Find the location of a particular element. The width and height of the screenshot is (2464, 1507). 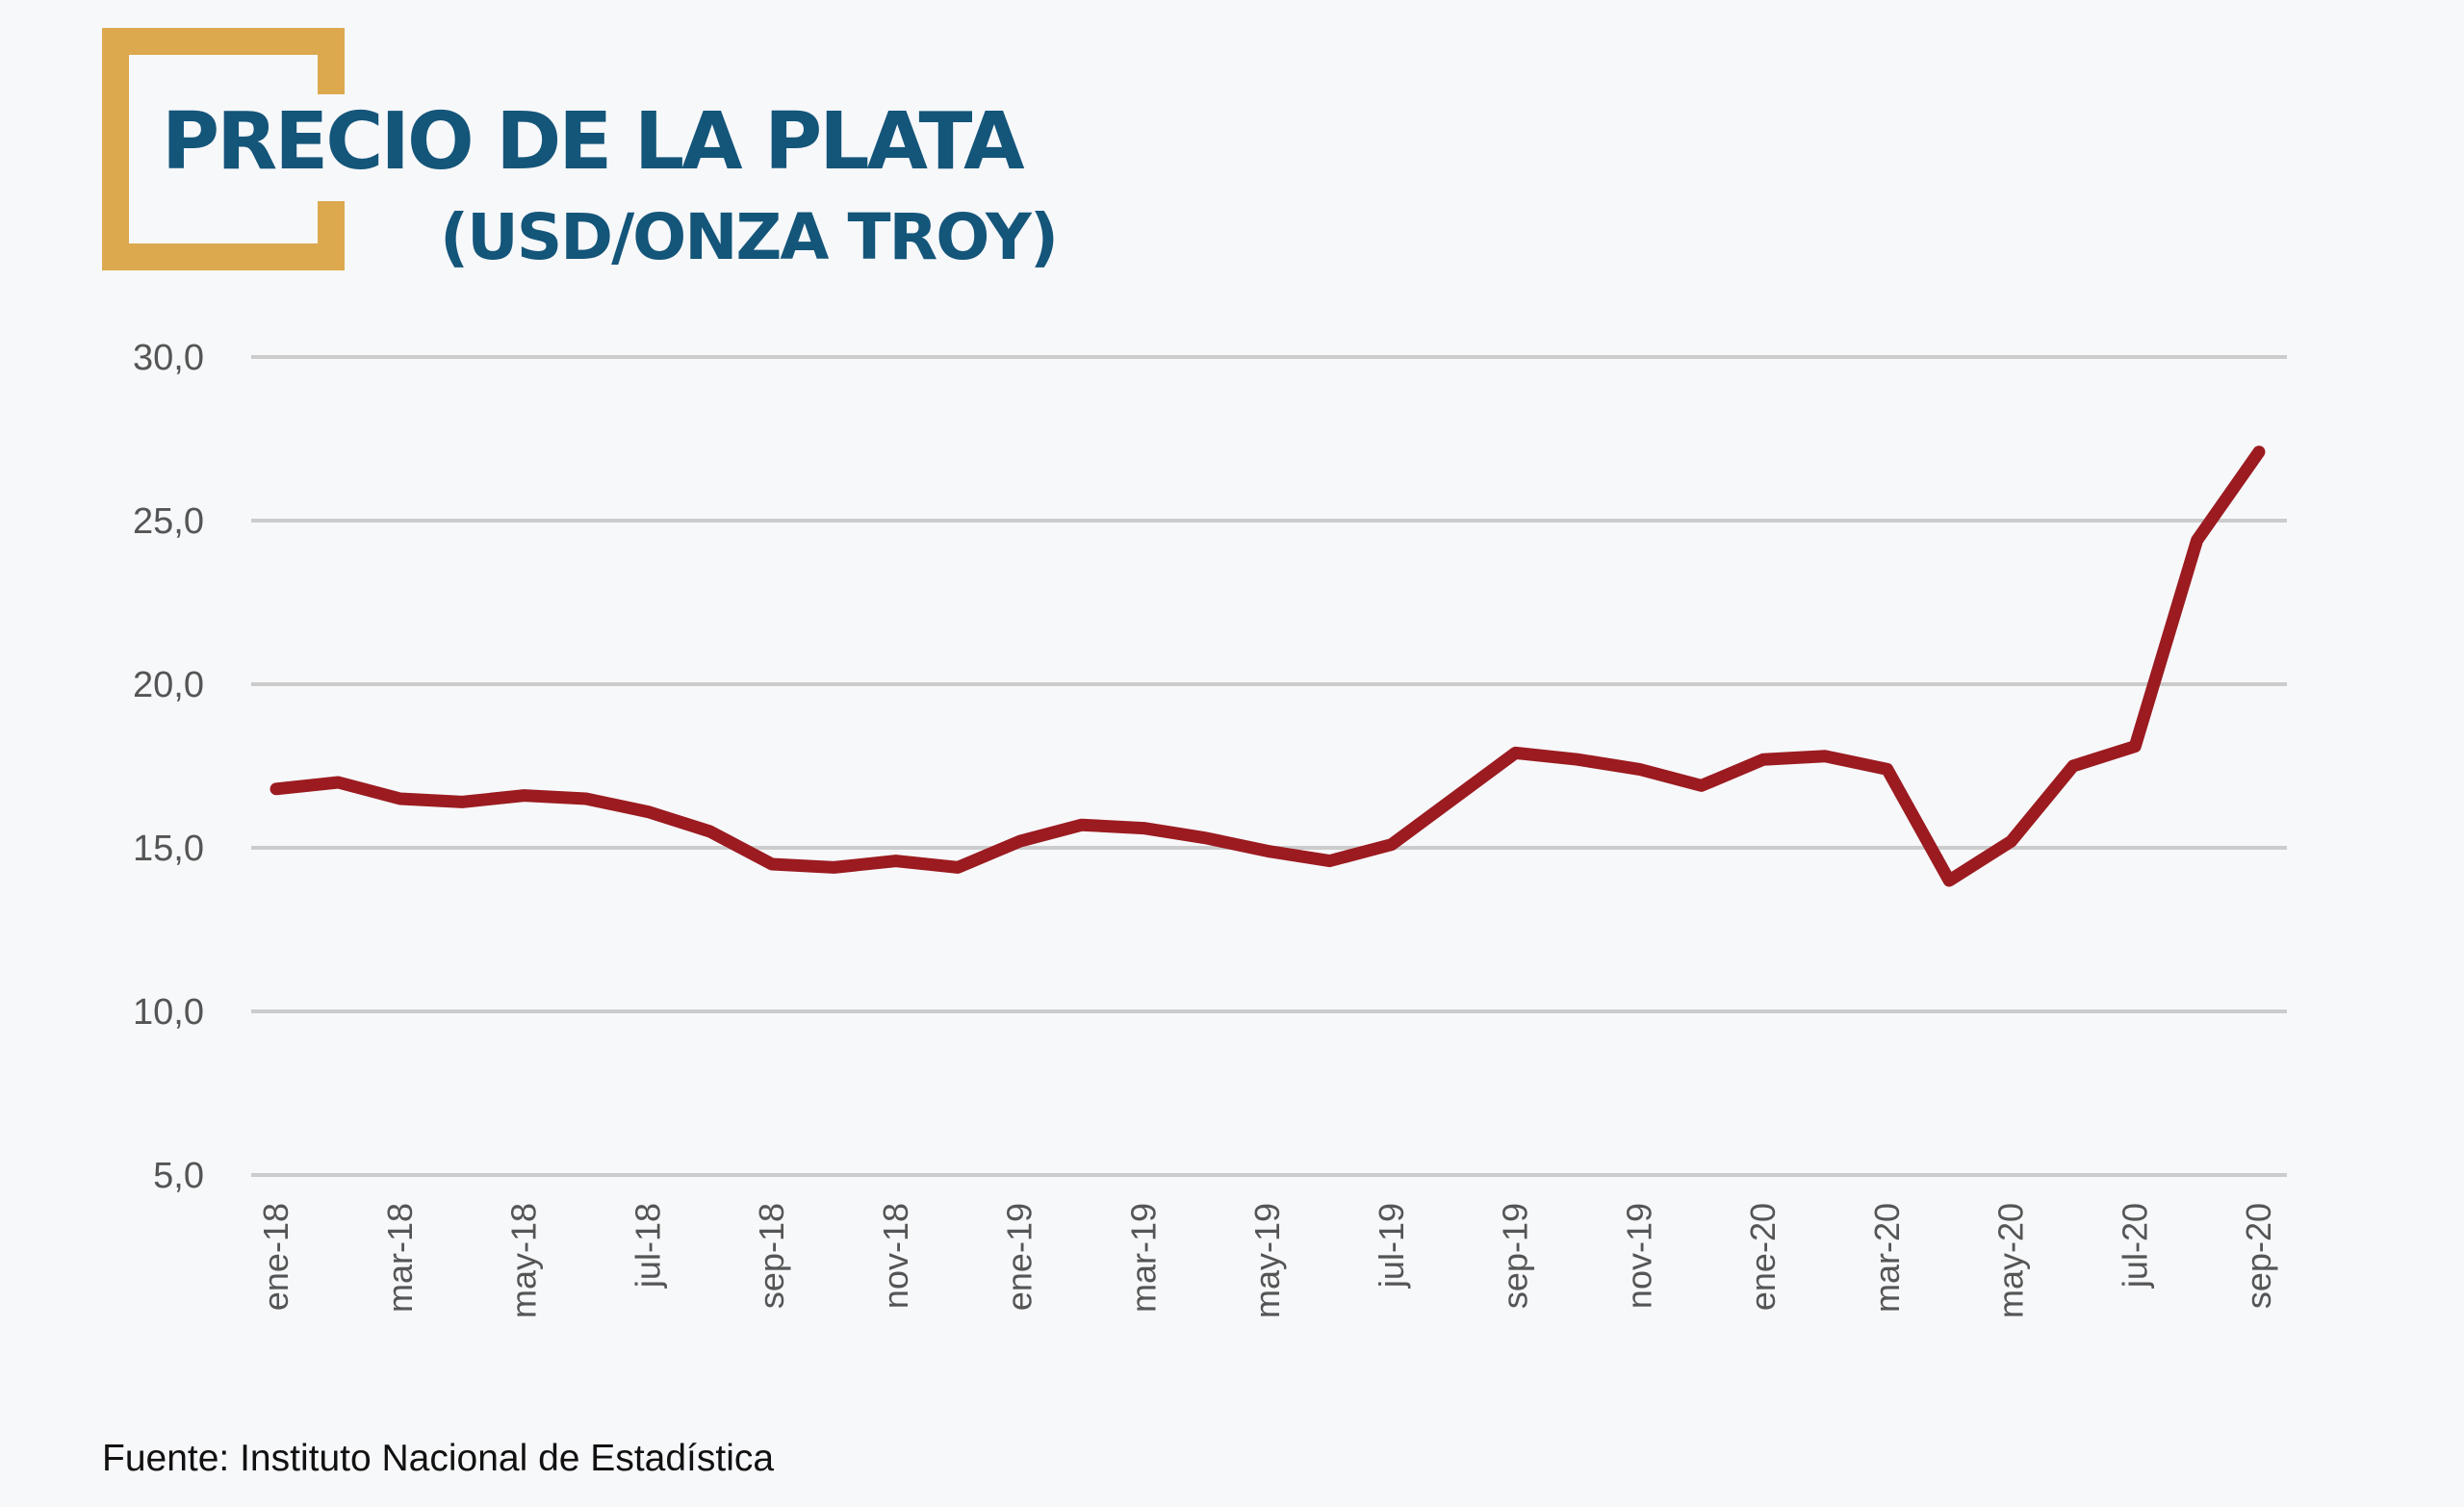

x-tick-label: may-18 is located at coordinates (524, 1260).